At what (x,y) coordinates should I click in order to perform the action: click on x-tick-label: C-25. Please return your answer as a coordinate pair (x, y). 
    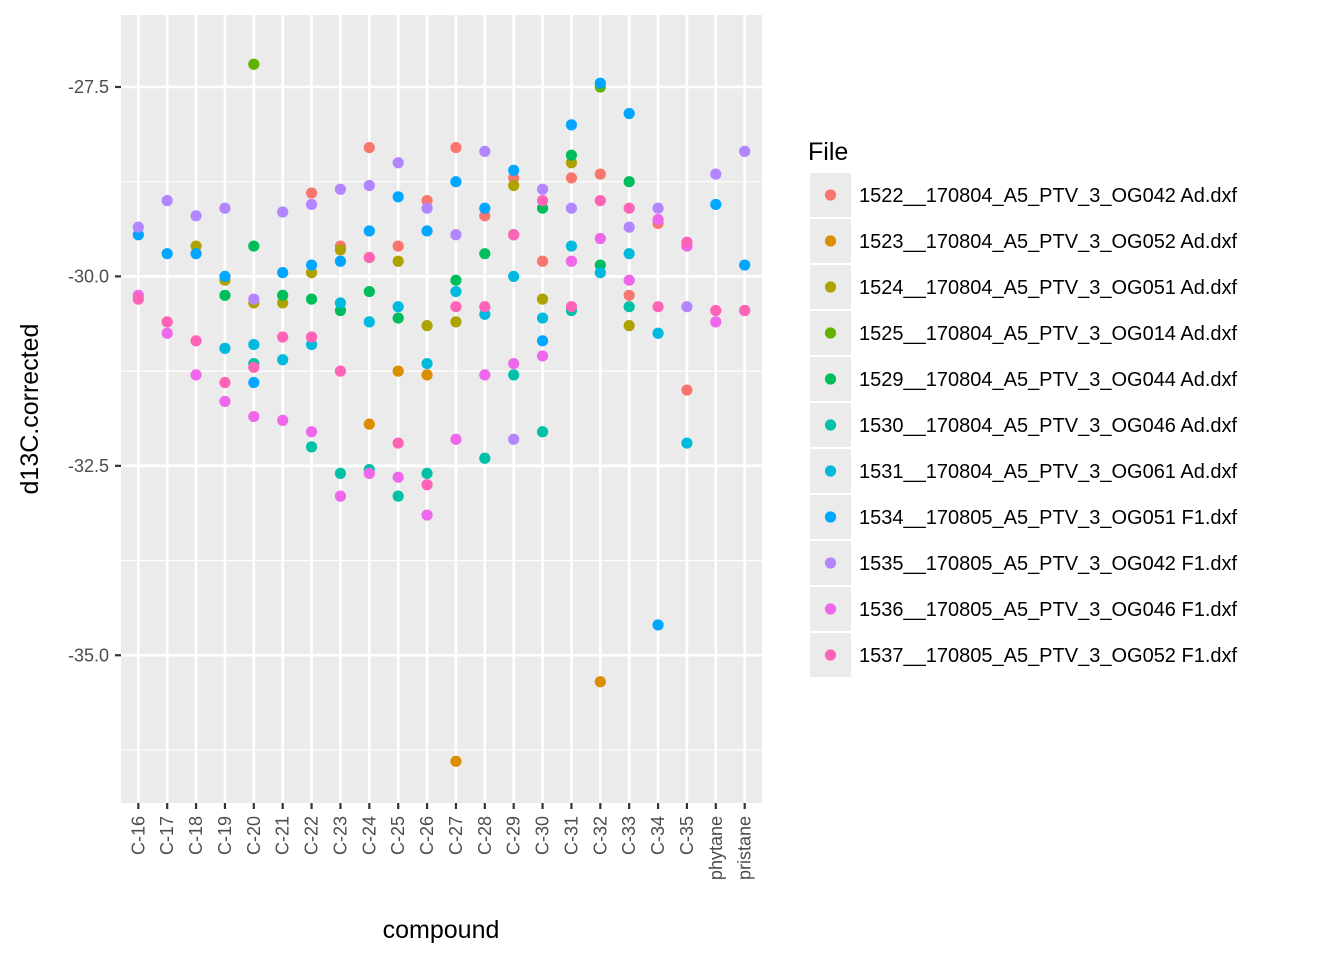
    Looking at the image, I should click on (398, 835).